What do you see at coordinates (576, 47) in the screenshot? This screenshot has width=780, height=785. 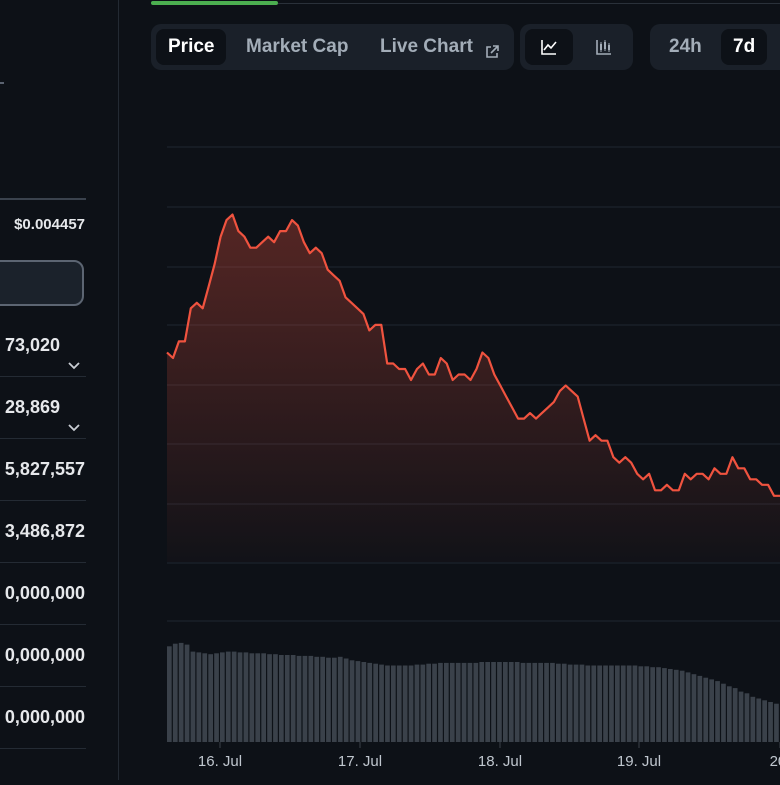 I see `chart-type-toggle` at bounding box center [576, 47].